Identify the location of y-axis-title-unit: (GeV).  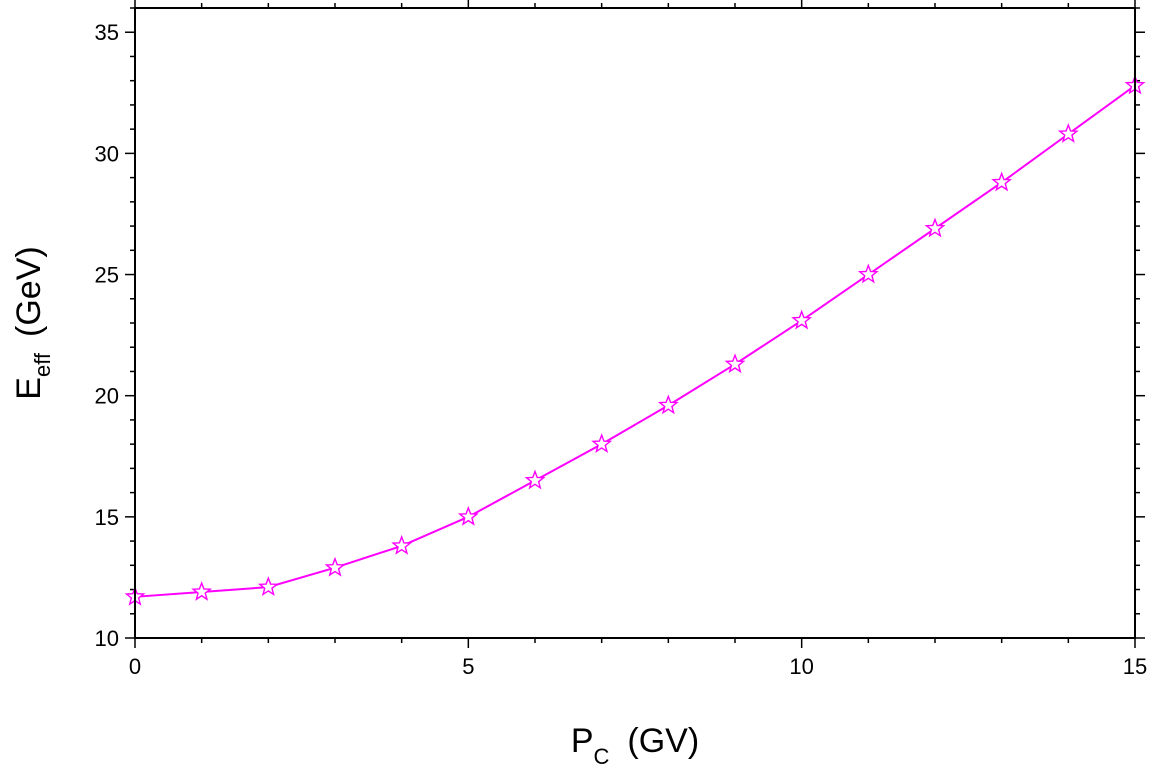
(29, 291).